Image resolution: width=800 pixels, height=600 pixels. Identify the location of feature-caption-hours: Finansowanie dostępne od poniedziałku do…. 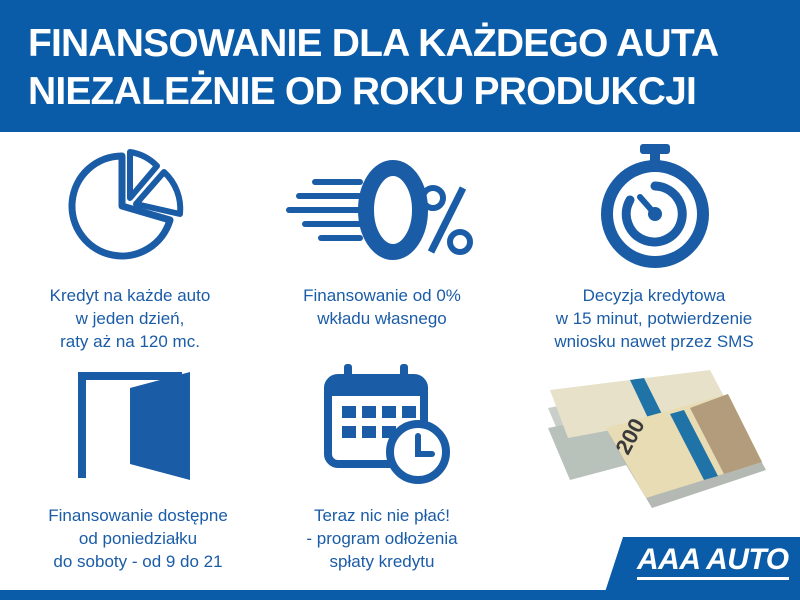
(138, 538).